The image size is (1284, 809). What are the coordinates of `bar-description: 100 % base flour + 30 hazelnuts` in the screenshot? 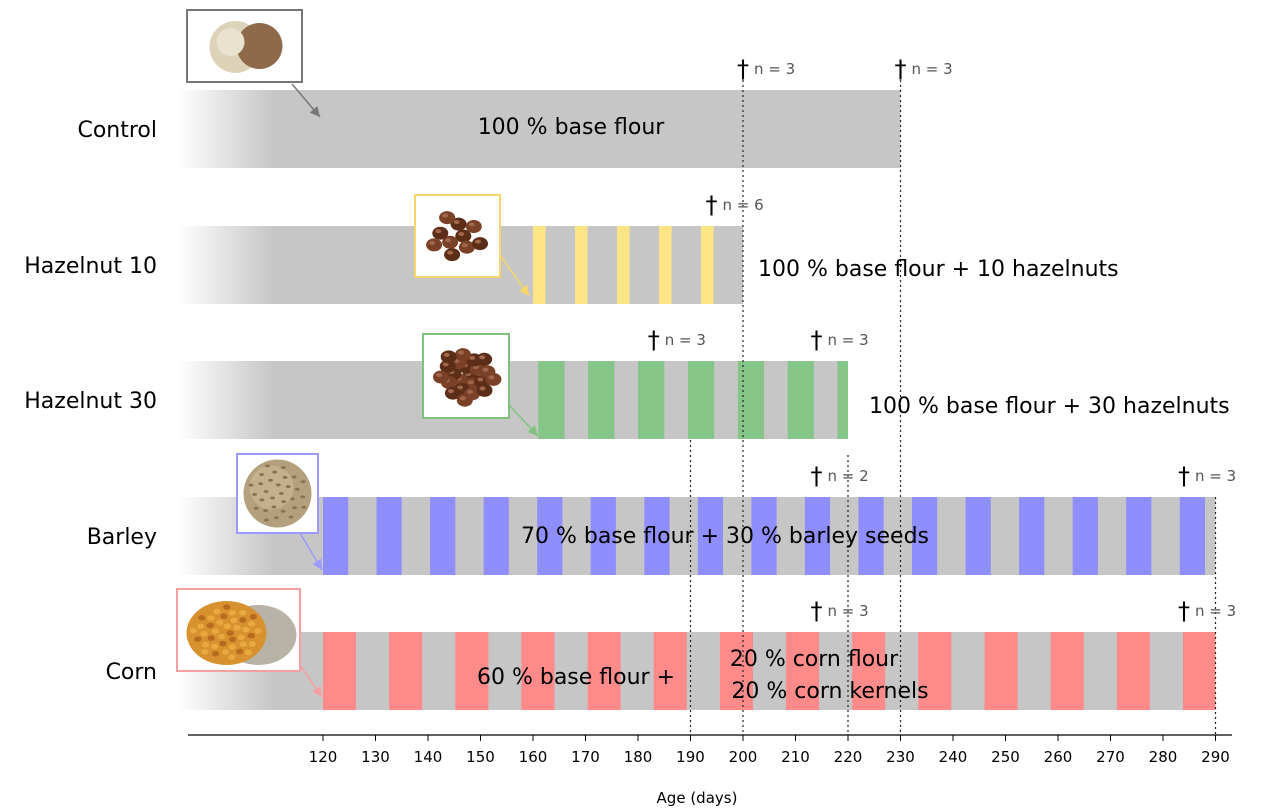 It's located at (1049, 406).